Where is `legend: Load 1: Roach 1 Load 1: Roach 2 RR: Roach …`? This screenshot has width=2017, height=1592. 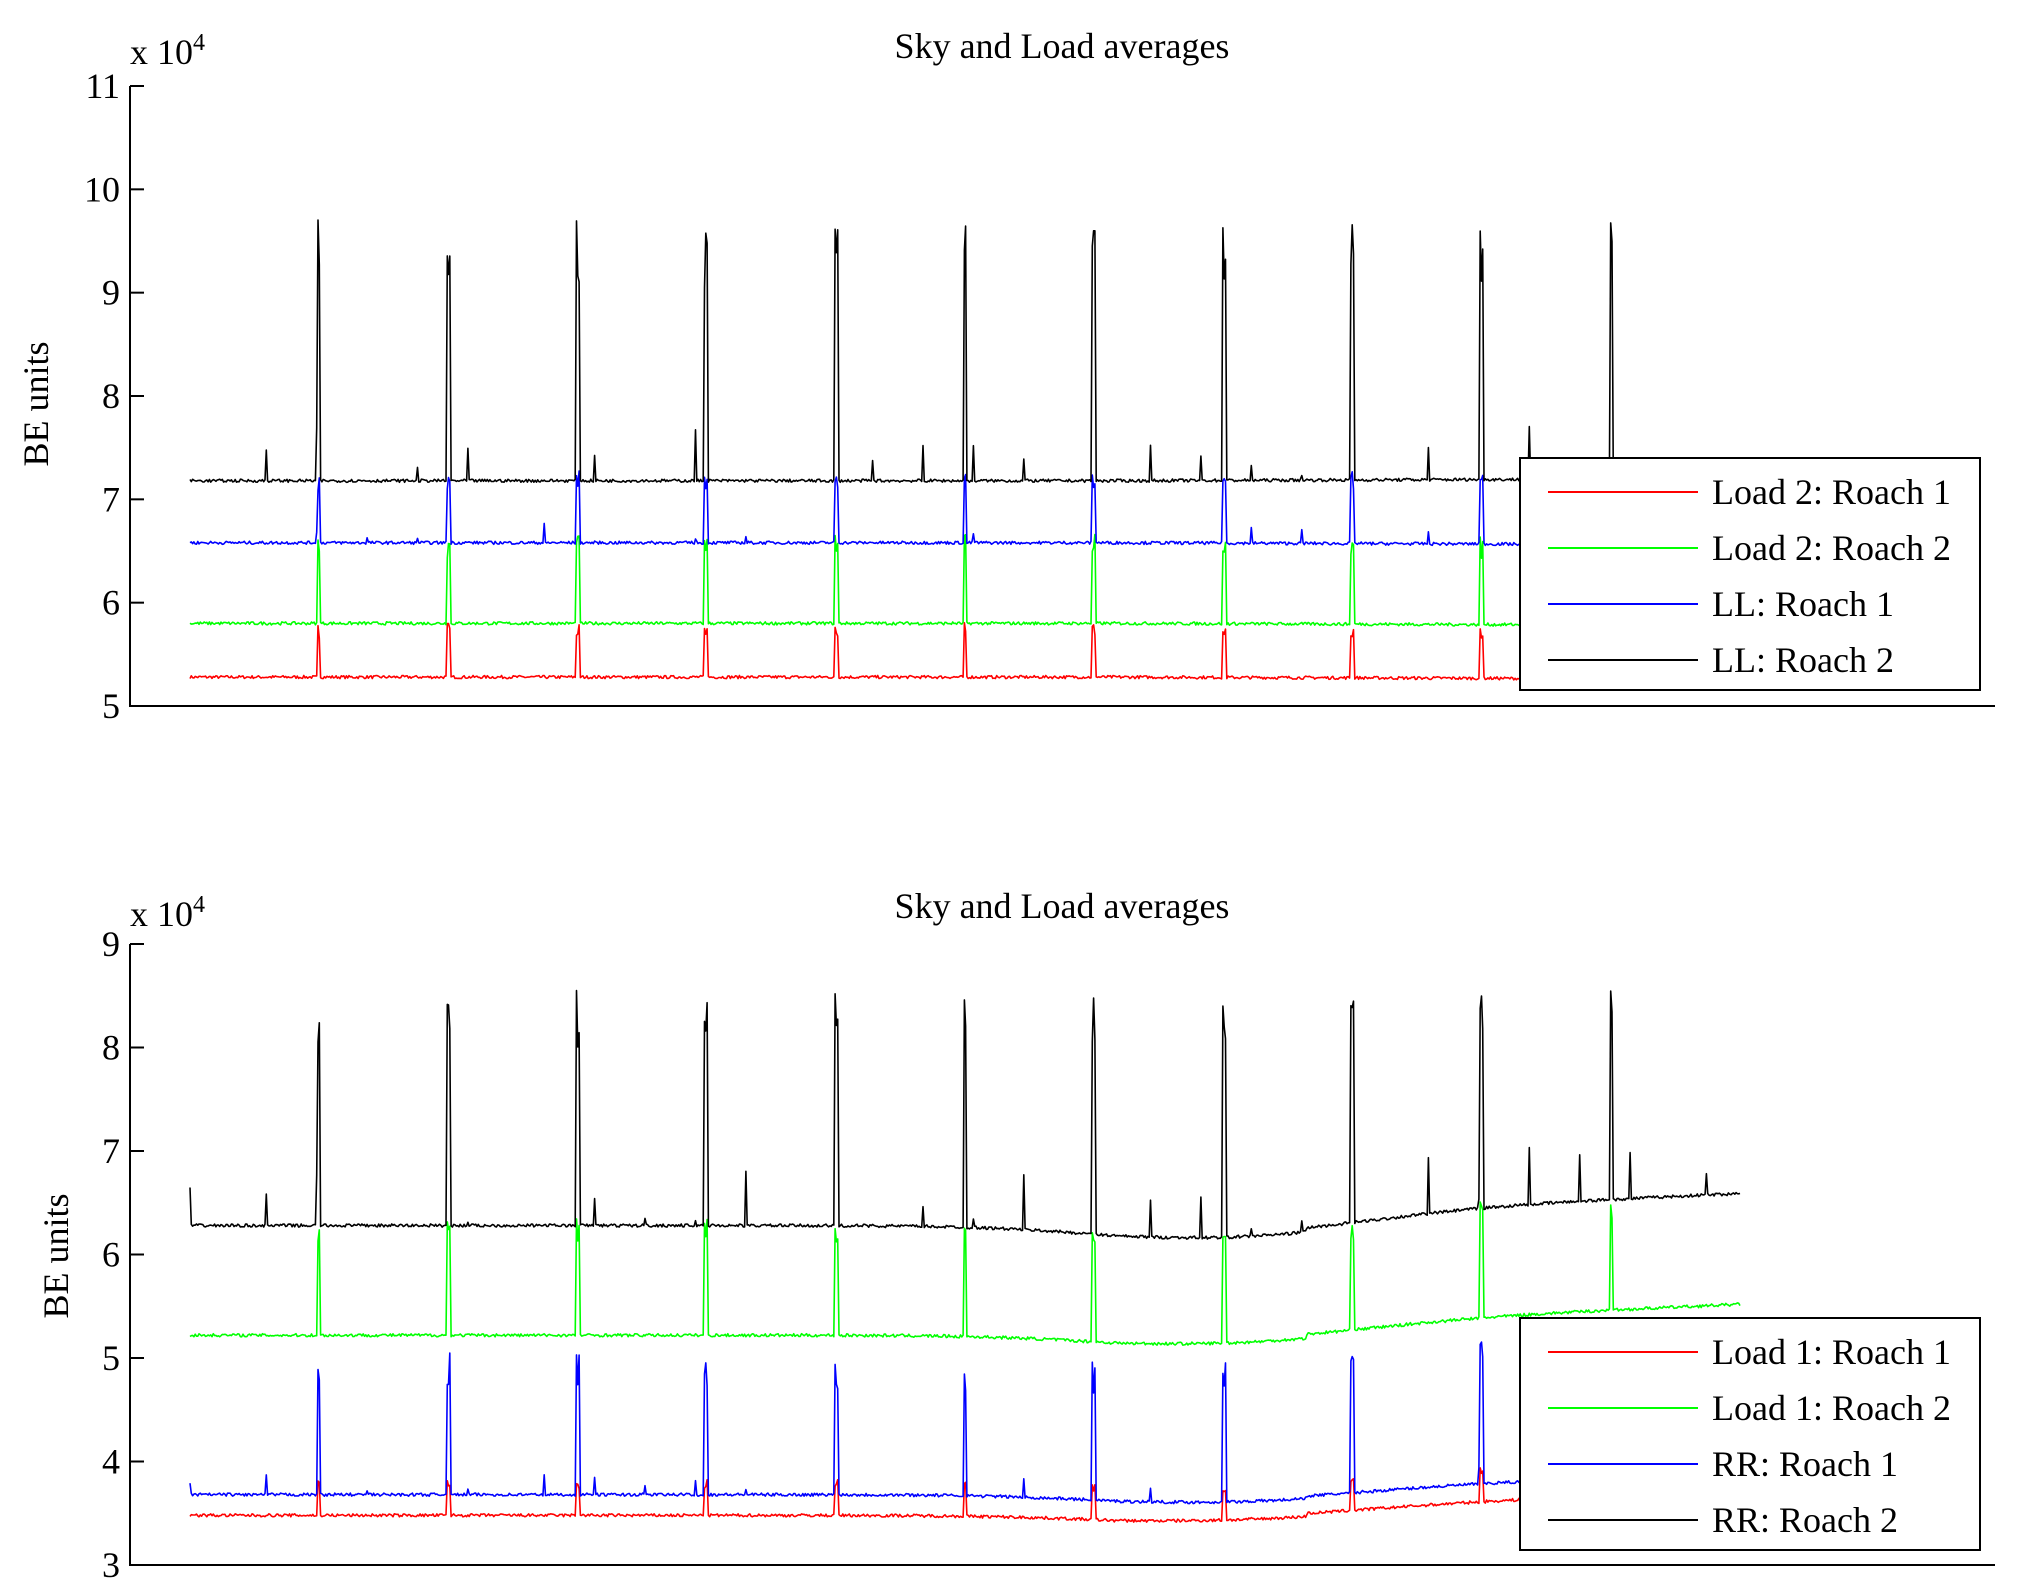 legend: Load 1: Roach 1 Load 1: Roach 2 RR: Roach … is located at coordinates (1750, 1434).